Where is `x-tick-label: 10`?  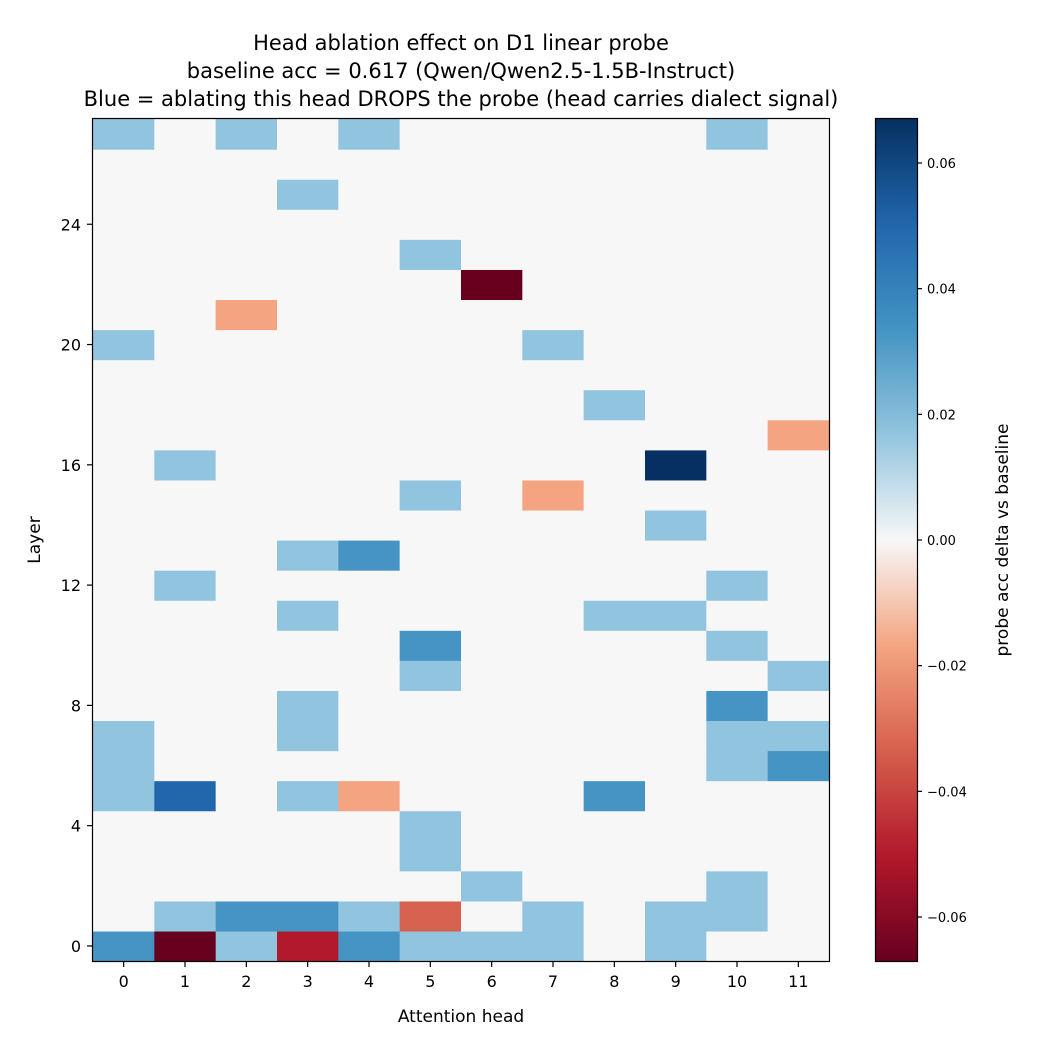 x-tick-label: 10 is located at coordinates (737, 981).